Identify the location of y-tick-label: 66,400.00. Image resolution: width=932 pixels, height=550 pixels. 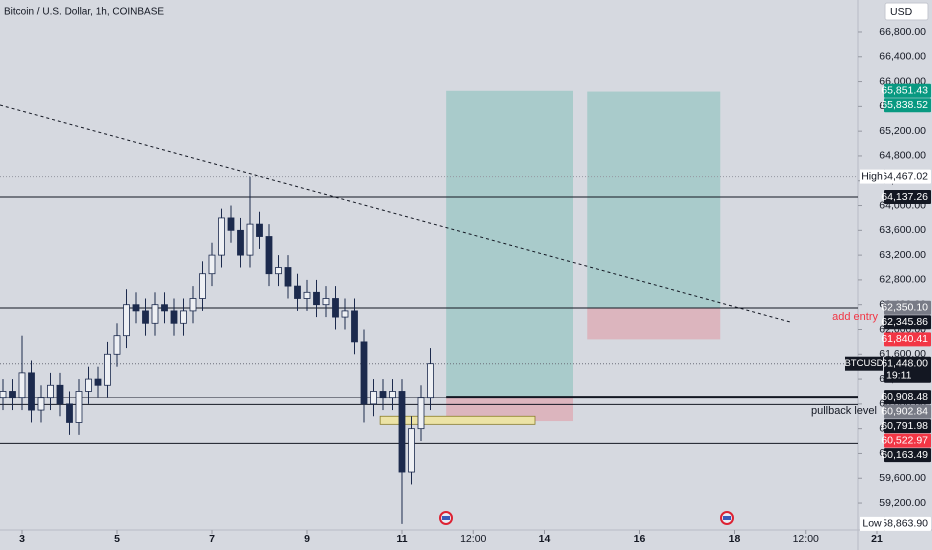
(902, 57).